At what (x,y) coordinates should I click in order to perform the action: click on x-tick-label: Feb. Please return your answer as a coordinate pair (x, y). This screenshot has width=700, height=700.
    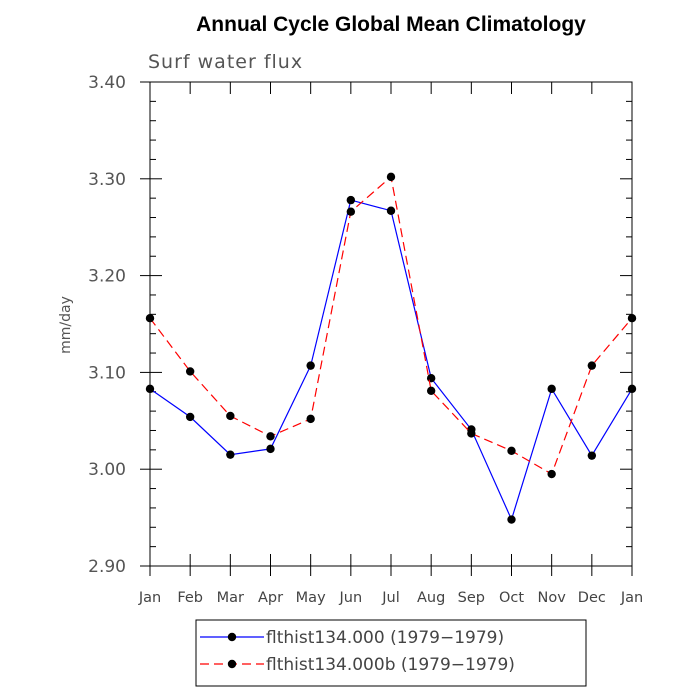
    Looking at the image, I should click on (190, 598).